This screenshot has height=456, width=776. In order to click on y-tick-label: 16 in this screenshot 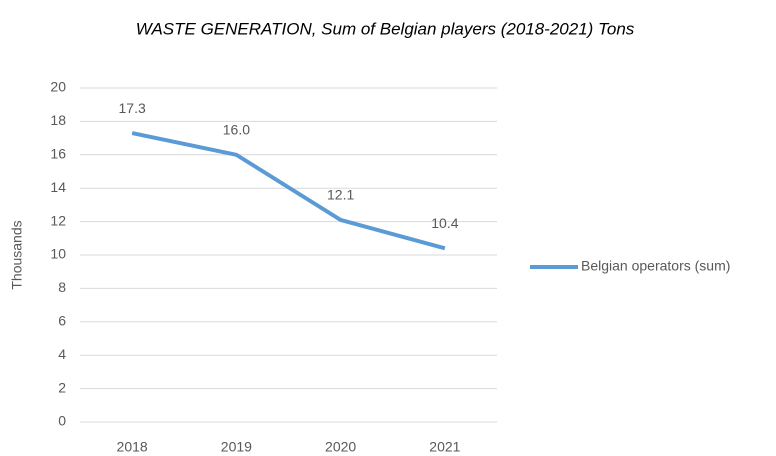, I will do `click(58, 154)`.